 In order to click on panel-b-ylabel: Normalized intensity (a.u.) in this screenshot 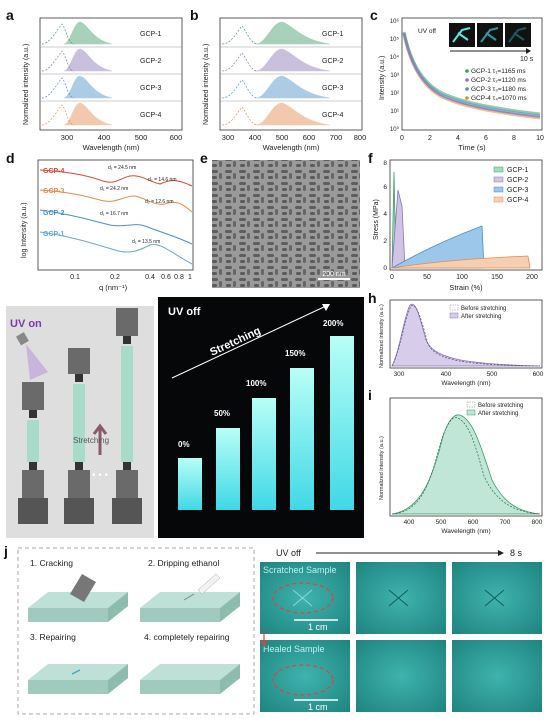, I will do `click(206, 84)`.